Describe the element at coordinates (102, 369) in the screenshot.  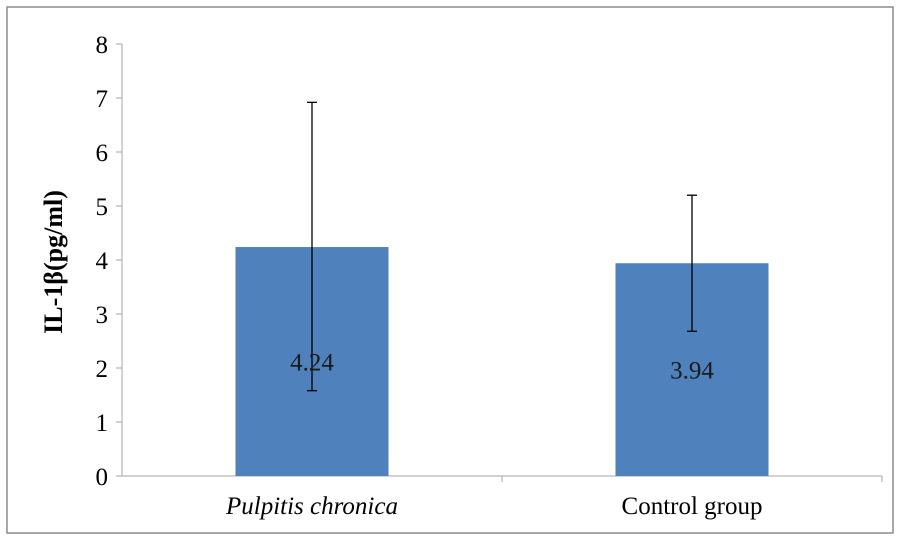
I see `y-tick-label: 2` at that location.